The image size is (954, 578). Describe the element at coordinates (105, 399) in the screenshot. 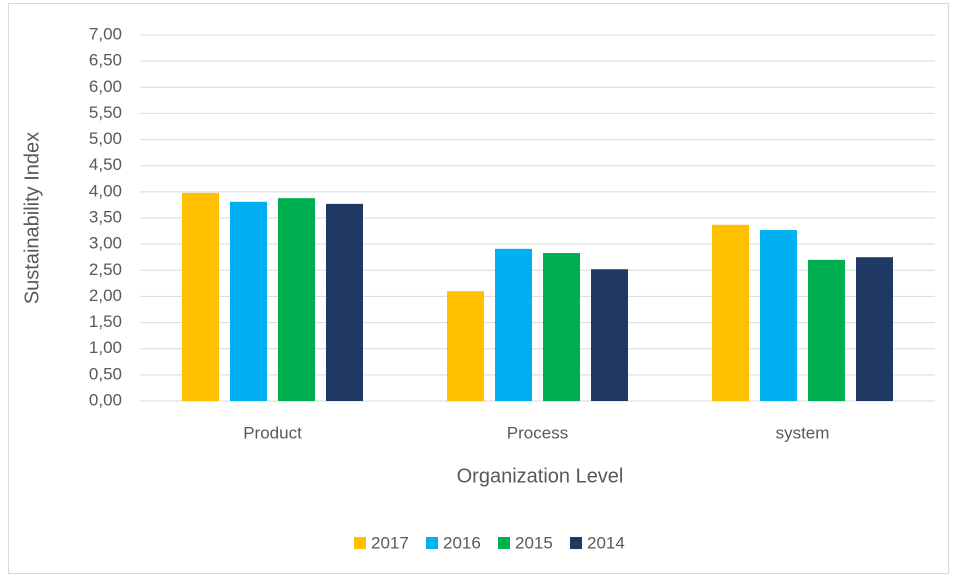

I see `y-tick-label: 0,00` at that location.